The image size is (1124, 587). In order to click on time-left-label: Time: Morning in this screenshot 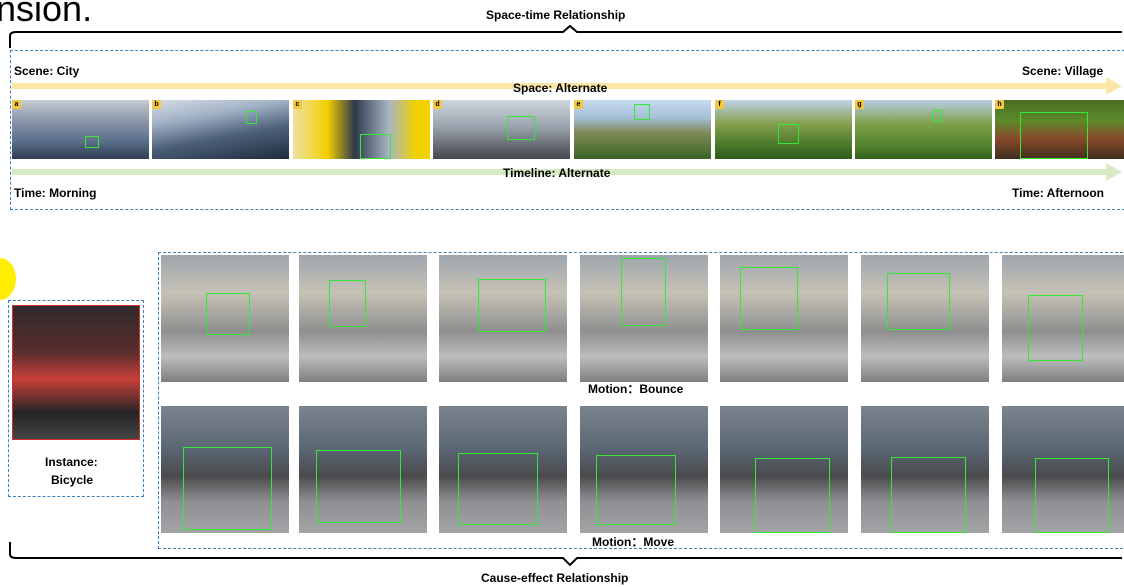, I will do `click(55, 193)`.